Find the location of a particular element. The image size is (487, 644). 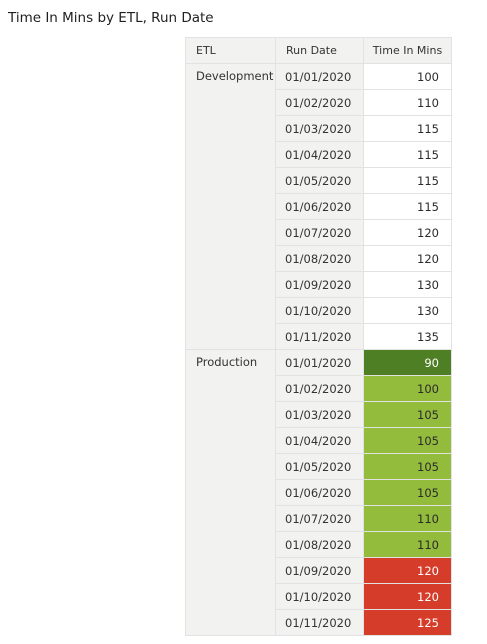

table-row: 01/02/2020 100 is located at coordinates (319, 388).